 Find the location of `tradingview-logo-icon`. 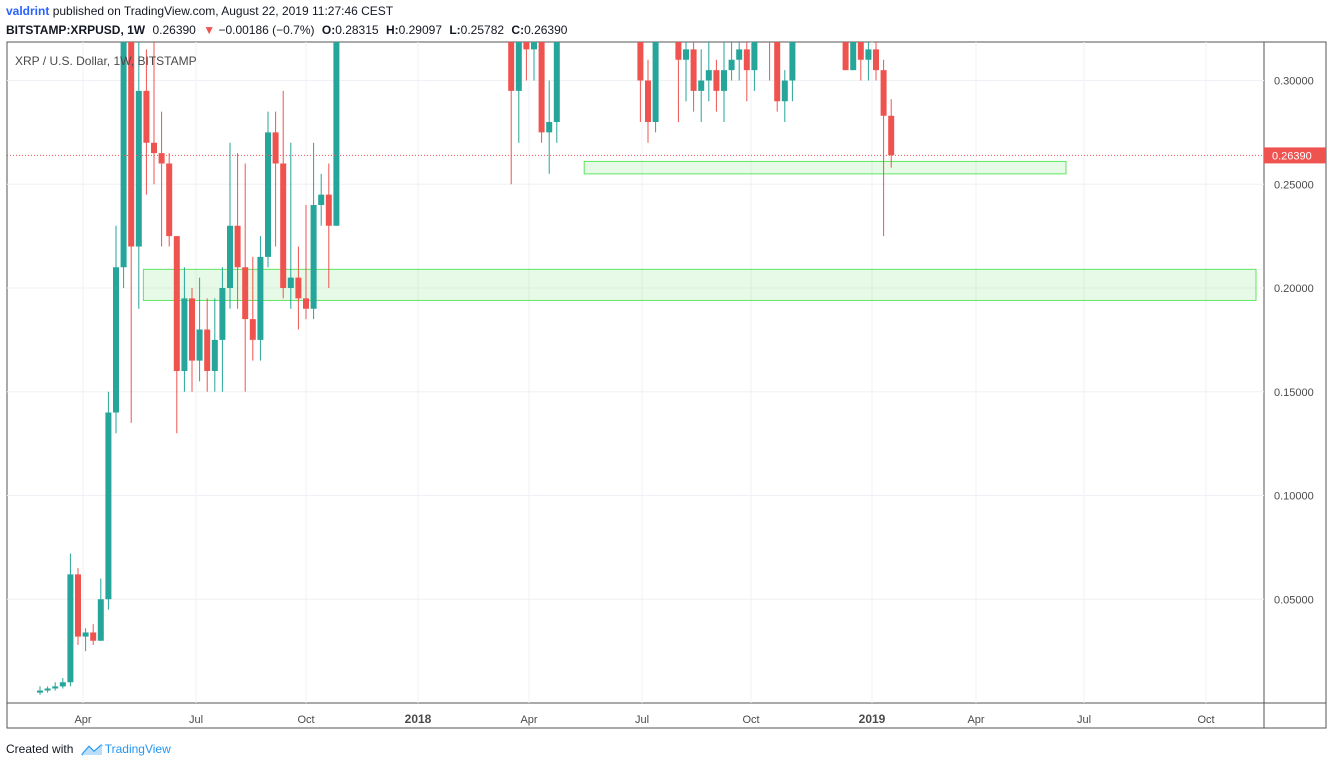

tradingview-logo-icon is located at coordinates (91, 750).